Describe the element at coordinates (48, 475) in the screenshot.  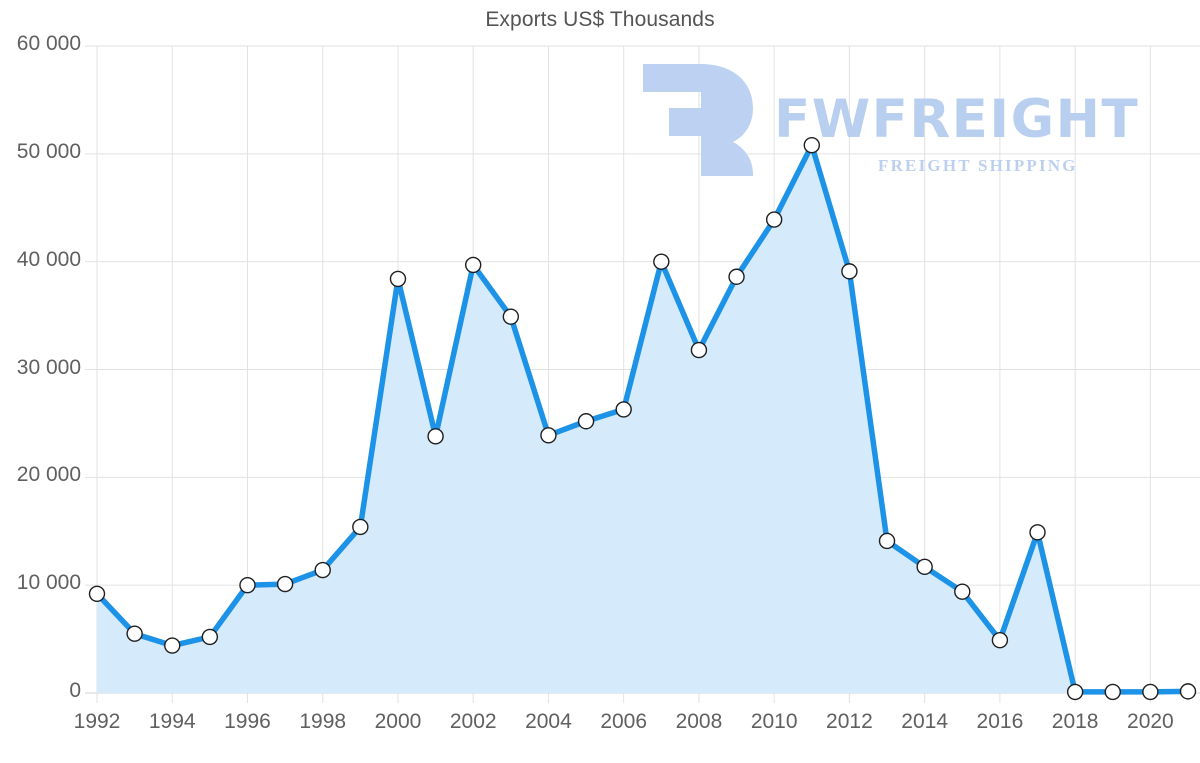
I see `y-axis-tick-label: 20 000` at that location.